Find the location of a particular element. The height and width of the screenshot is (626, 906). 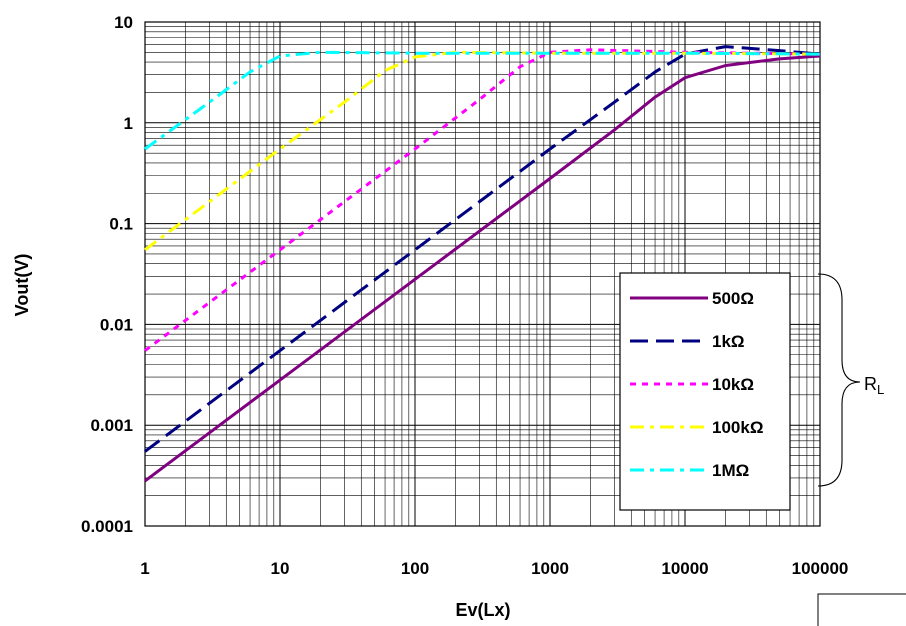

x-tick-label: 1 is located at coordinates (144, 568).